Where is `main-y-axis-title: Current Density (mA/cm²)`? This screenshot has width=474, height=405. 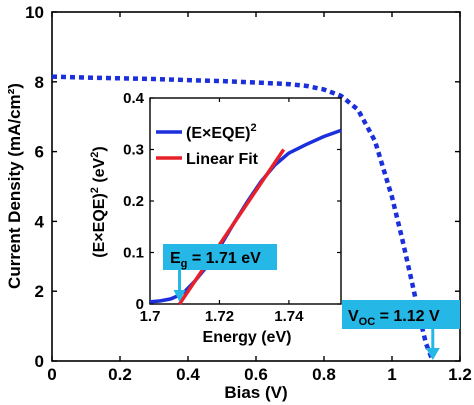
main-y-axis-title: Current Density (mA/cm²) is located at coordinates (14, 186).